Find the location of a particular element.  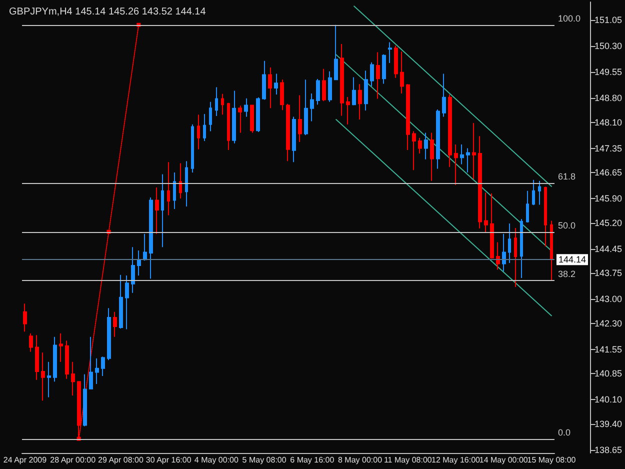

x-tick-label: 5 May 08:00 is located at coordinates (264, 460).